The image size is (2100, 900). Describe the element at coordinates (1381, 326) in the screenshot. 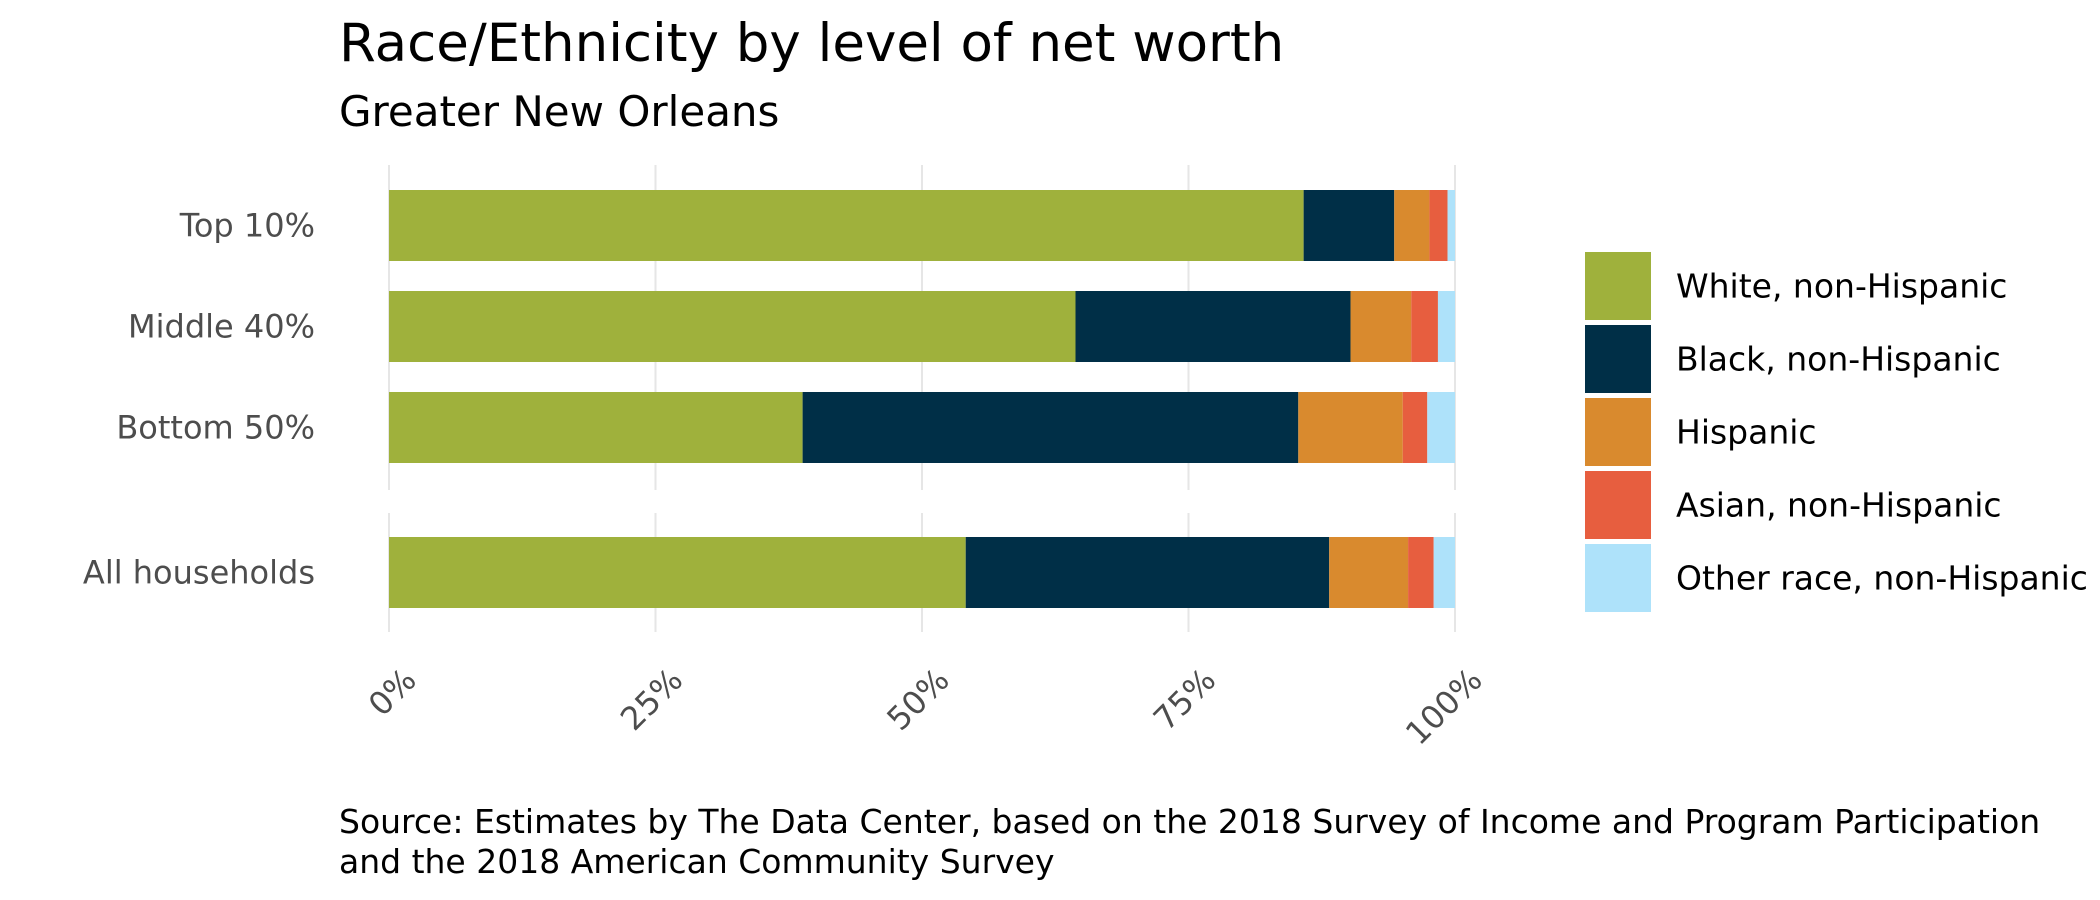

I see `bar-middle-40-hispanic` at that location.